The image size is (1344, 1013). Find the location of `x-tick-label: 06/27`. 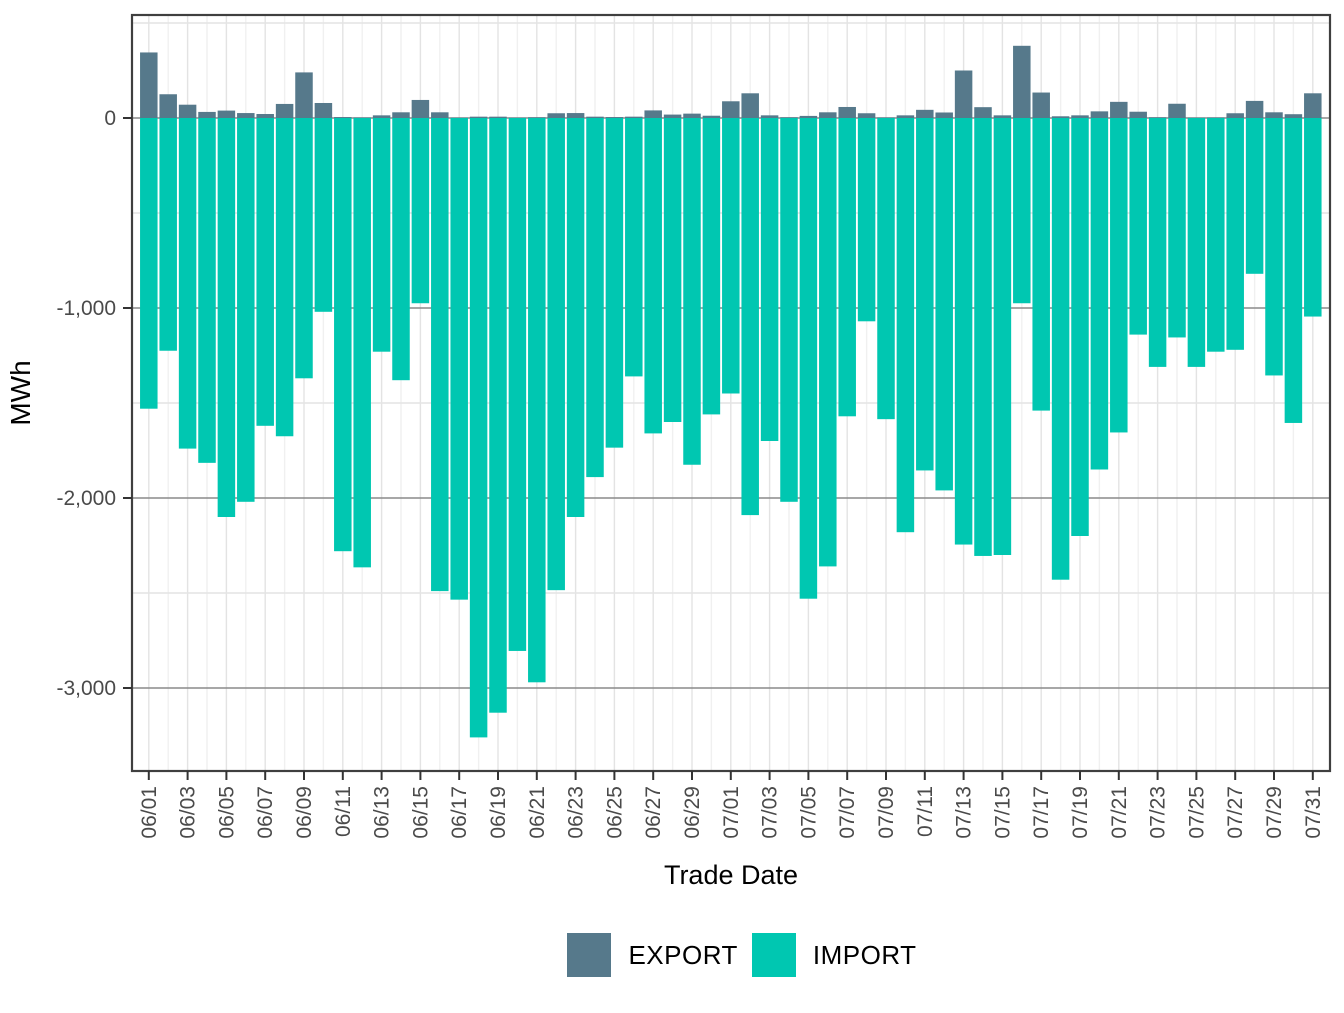

x-tick-label: 06/27 is located at coordinates (653, 812).